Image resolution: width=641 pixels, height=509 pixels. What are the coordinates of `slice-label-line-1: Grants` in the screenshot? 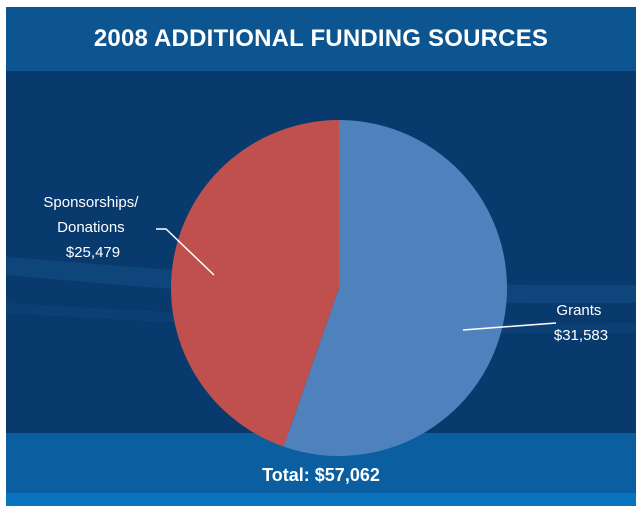 It's located at (578, 310).